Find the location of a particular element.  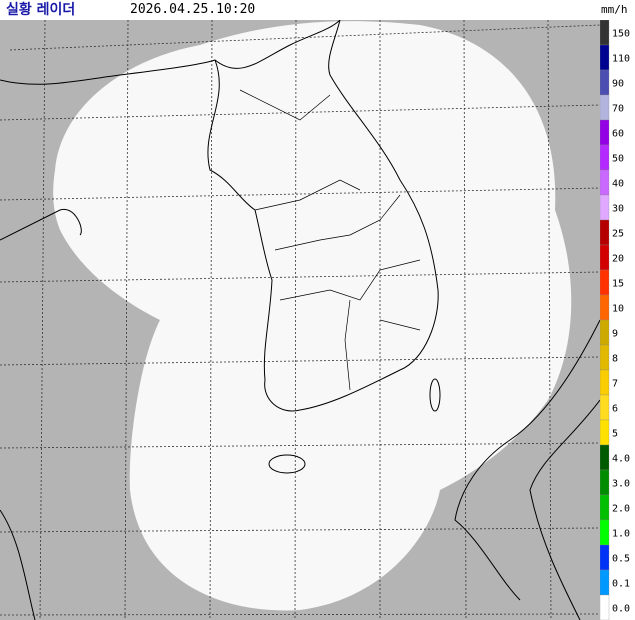

legend-label: 6 is located at coordinates (615, 409).